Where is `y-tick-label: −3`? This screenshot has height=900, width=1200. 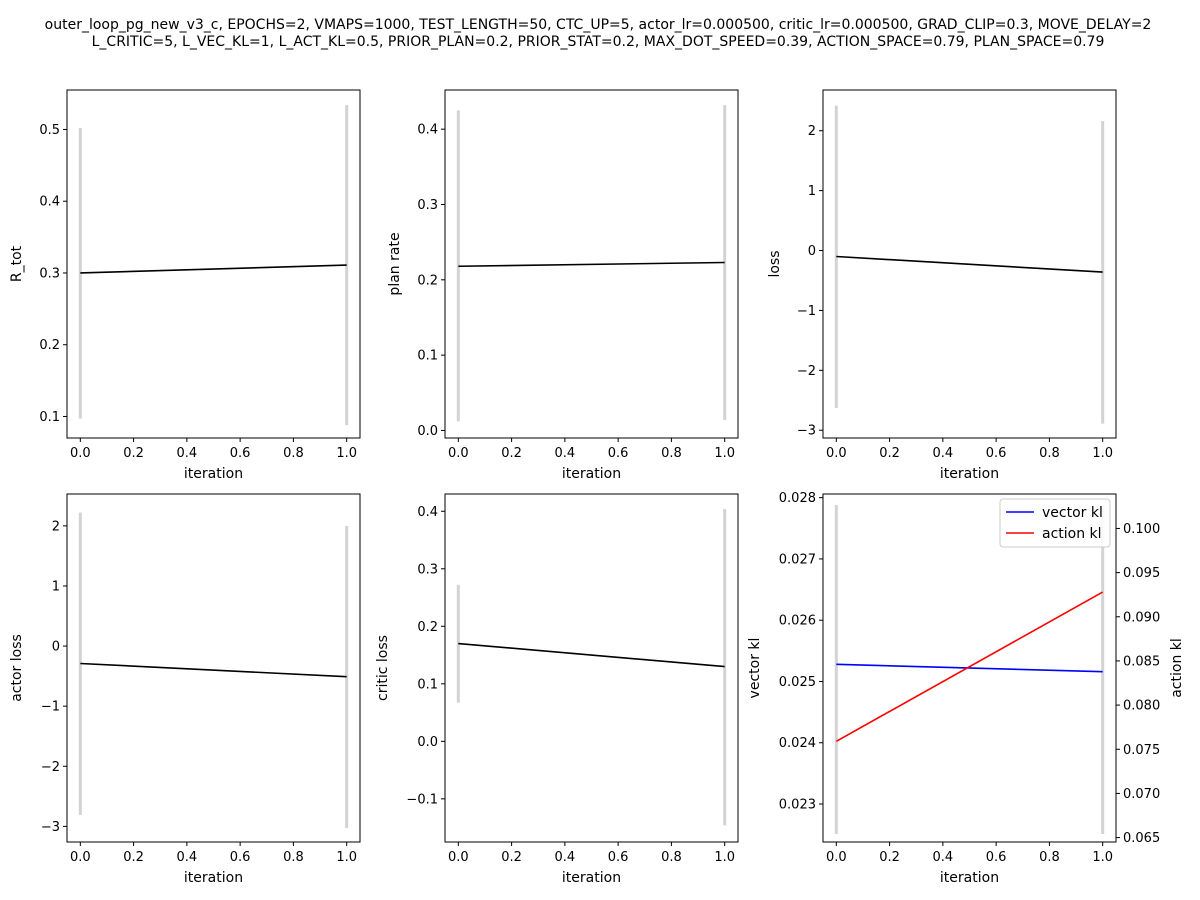 y-tick-label: −3 is located at coordinates (806, 431).